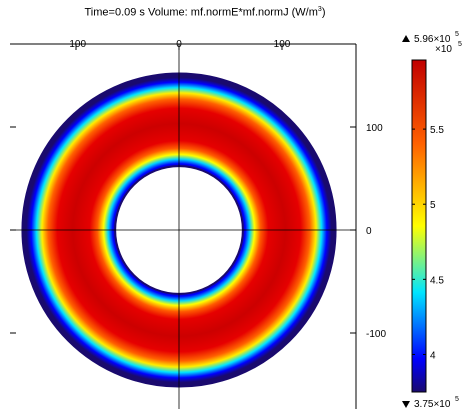 The width and height of the screenshot is (474, 409). What do you see at coordinates (432, 39) in the screenshot?
I see `colorbar-max-label: 5.96×10` at bounding box center [432, 39].